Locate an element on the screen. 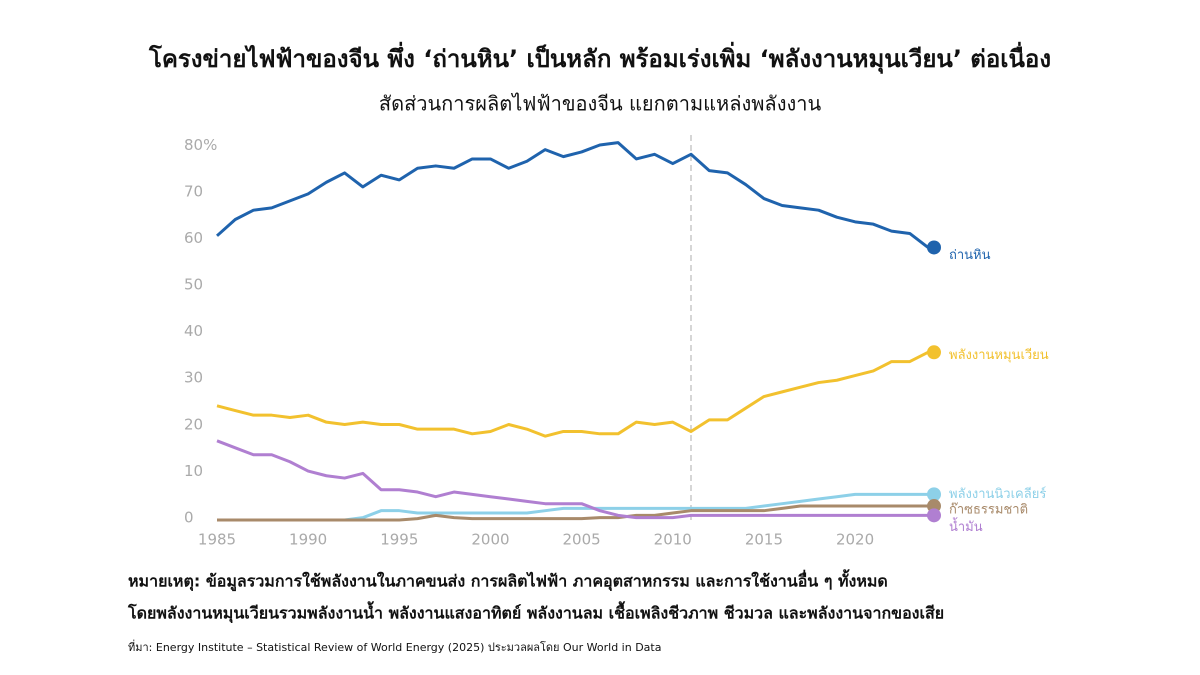 The image size is (1200, 675). y-tick-label: 40 is located at coordinates (193, 331).